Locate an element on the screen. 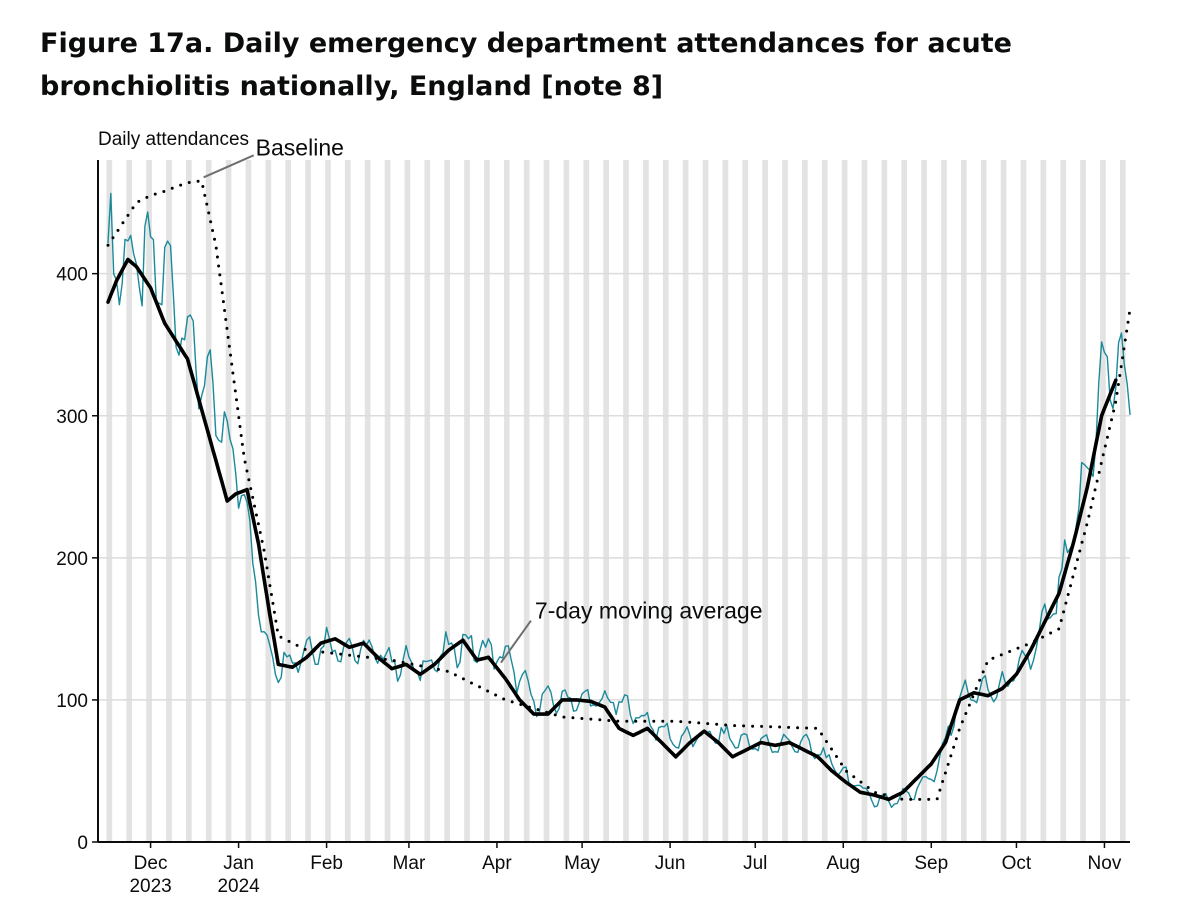 The image size is (1200, 922). x-tick-label: Jul is located at coordinates (755, 863).